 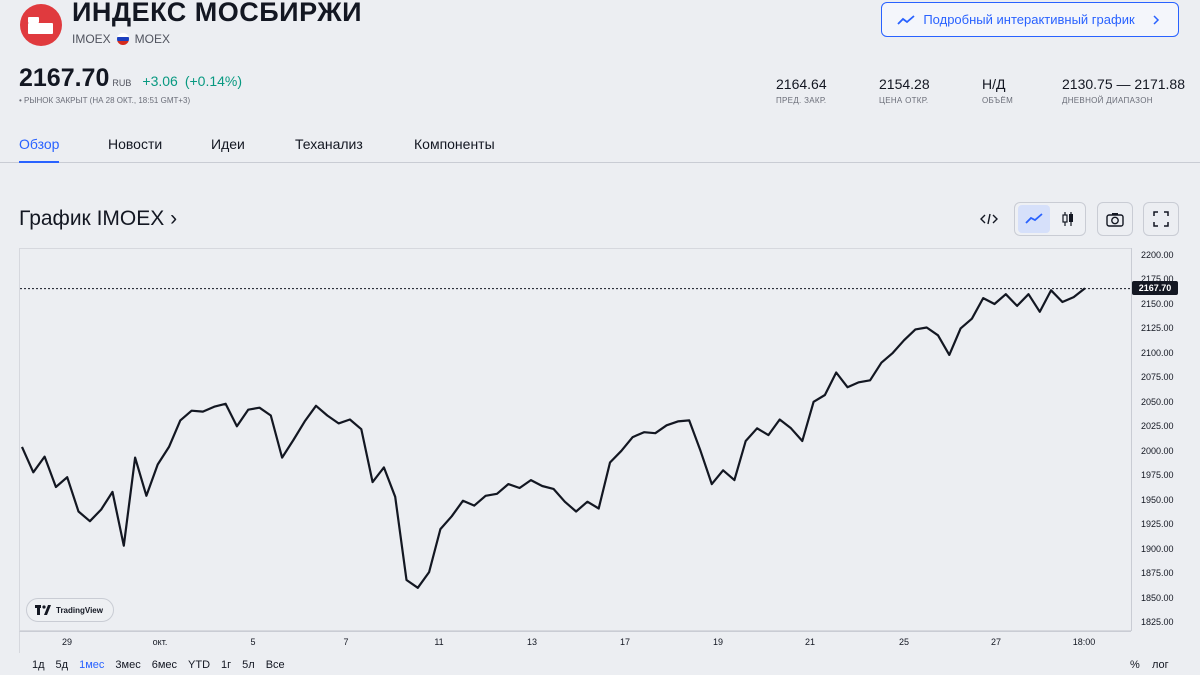 I want to click on y-axis-tick: 1850.00, so click(x=1157, y=597).